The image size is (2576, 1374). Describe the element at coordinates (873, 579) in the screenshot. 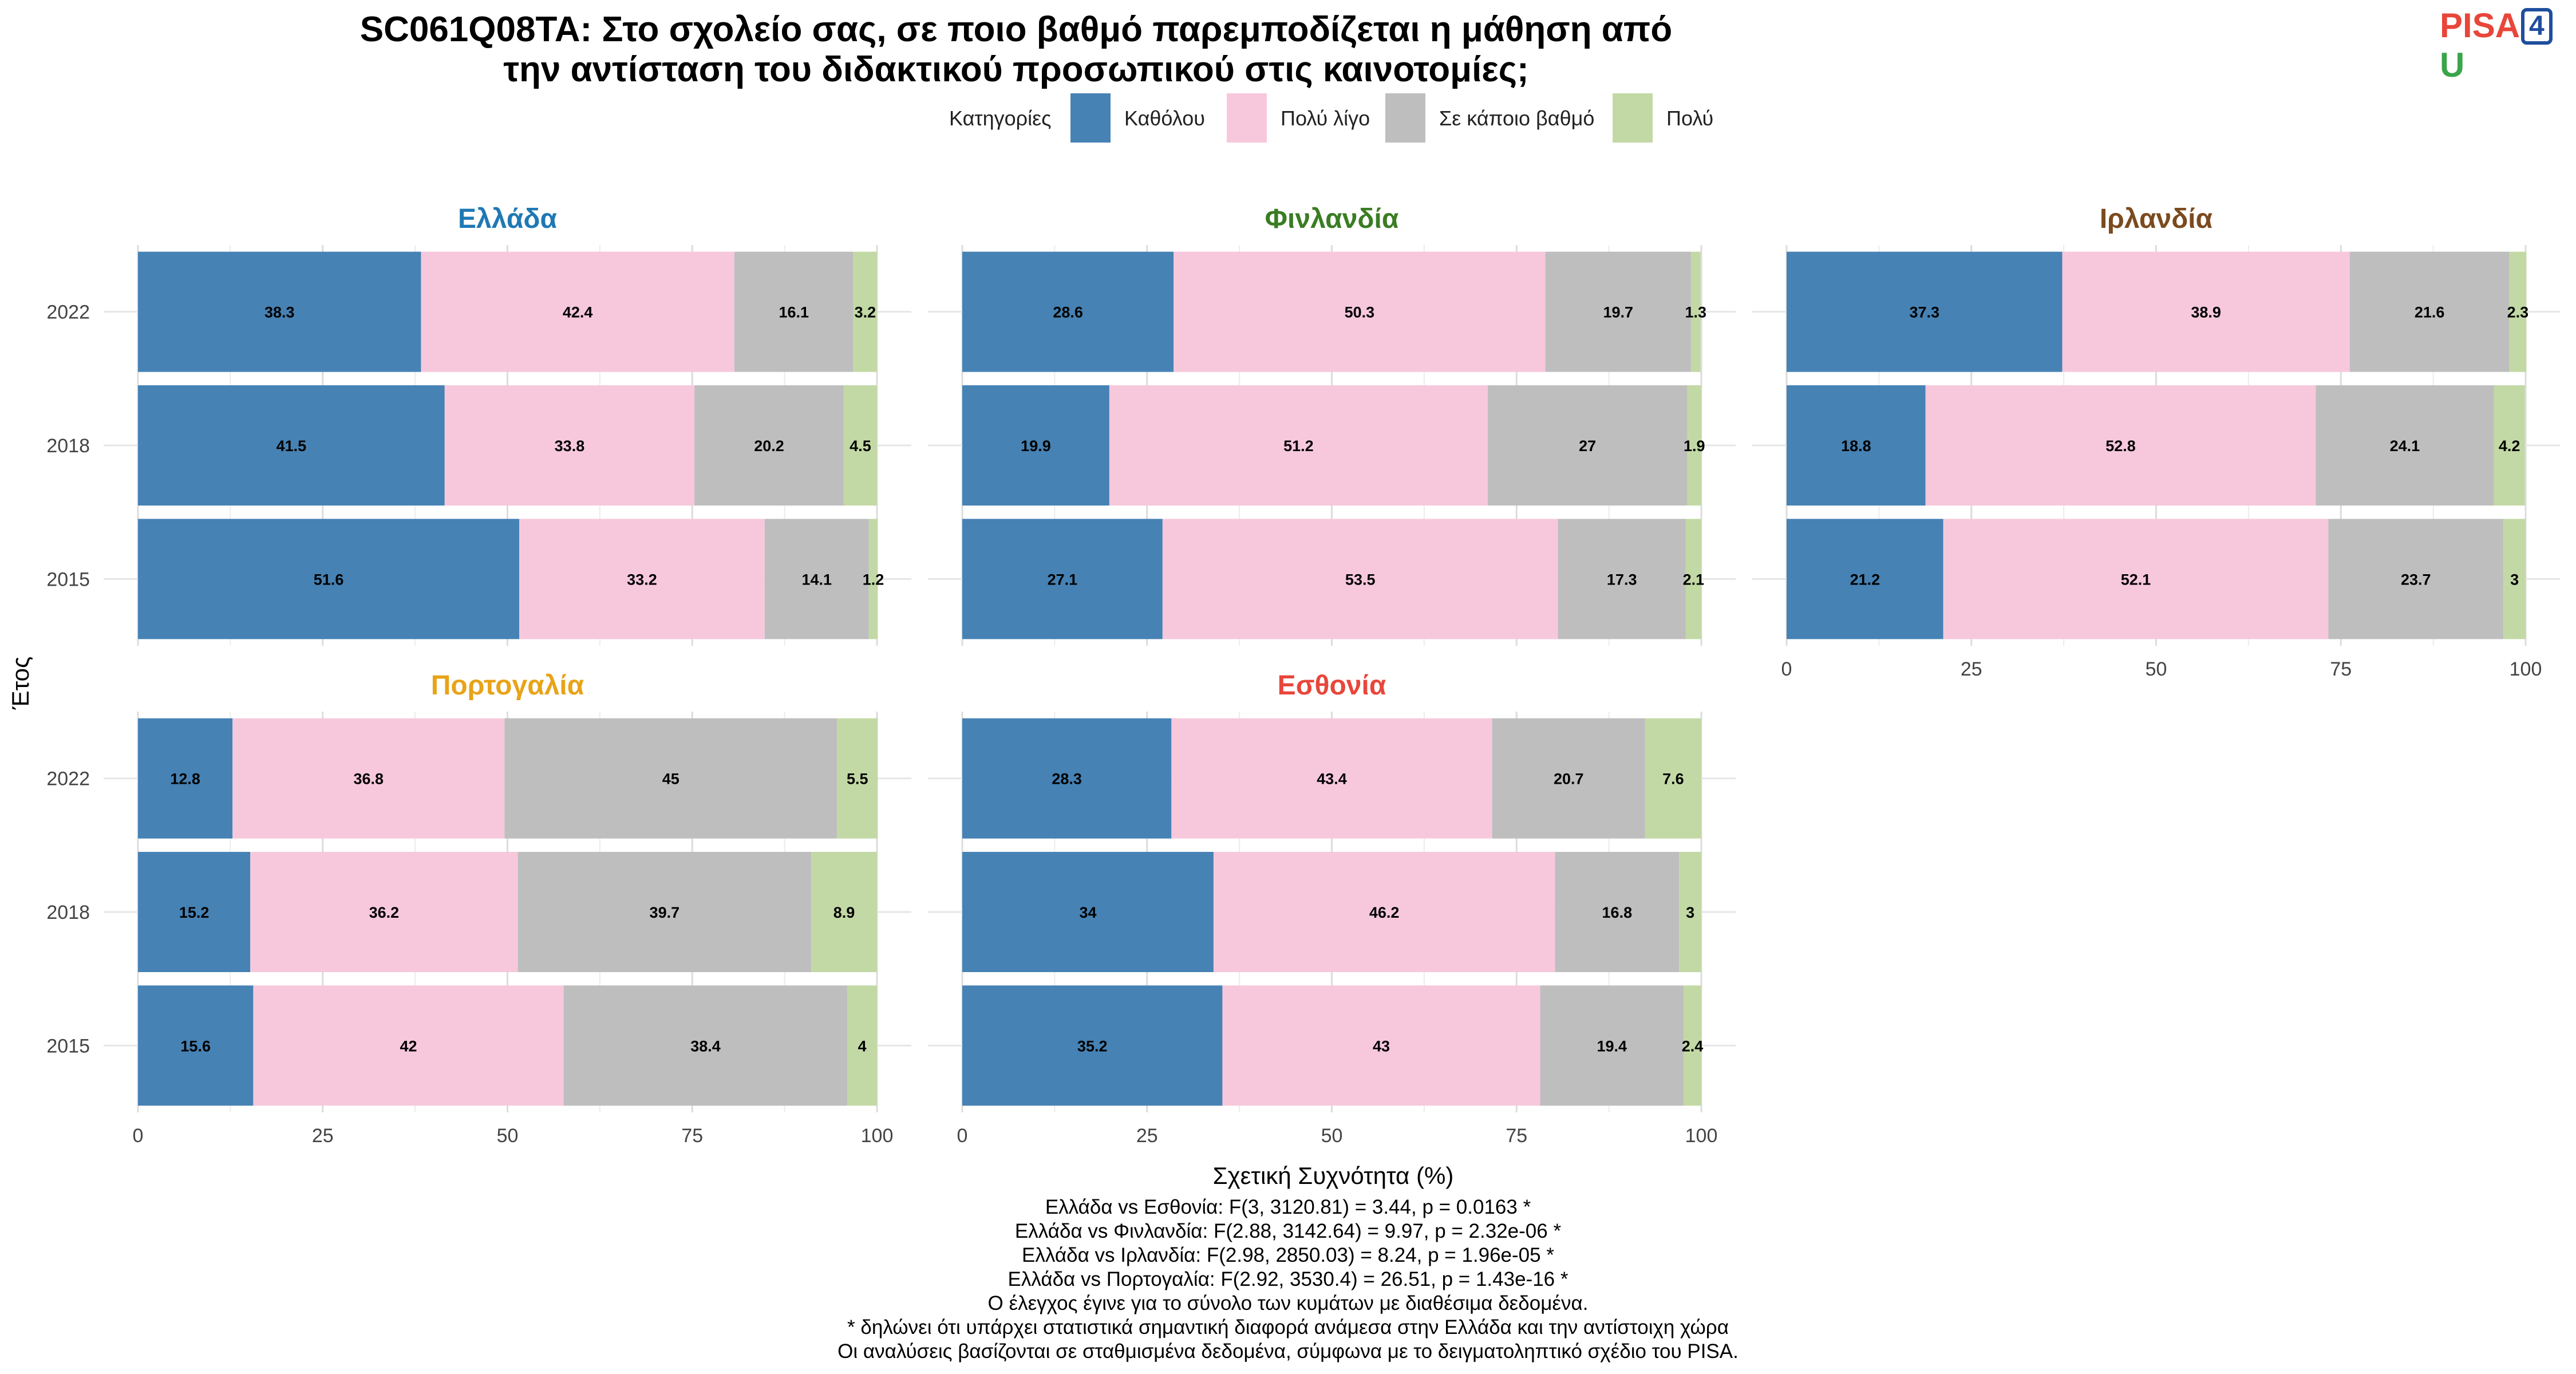

I see `data-label: 1.2` at that location.